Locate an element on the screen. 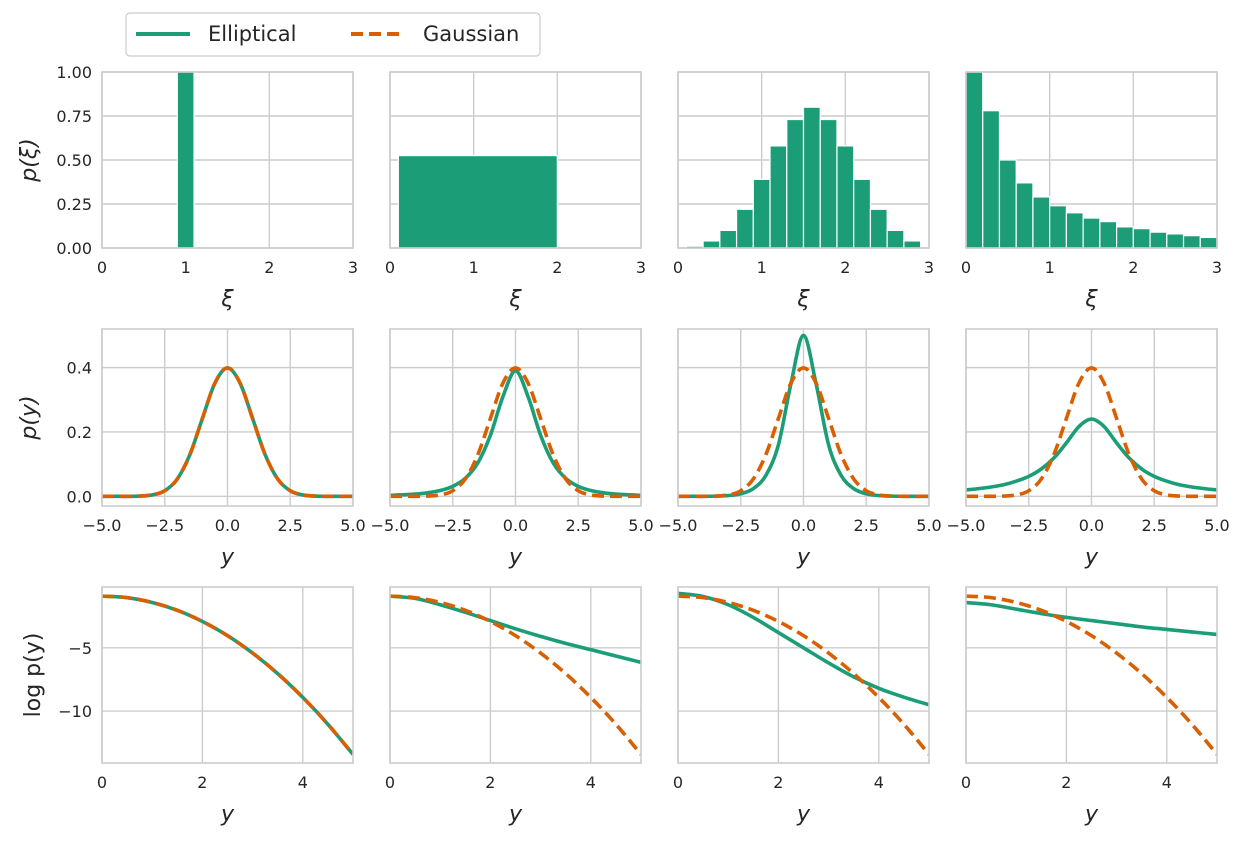 The image size is (1245, 843). panel-r2-c2-xtick-label: −2.5 is located at coordinates (452, 525).